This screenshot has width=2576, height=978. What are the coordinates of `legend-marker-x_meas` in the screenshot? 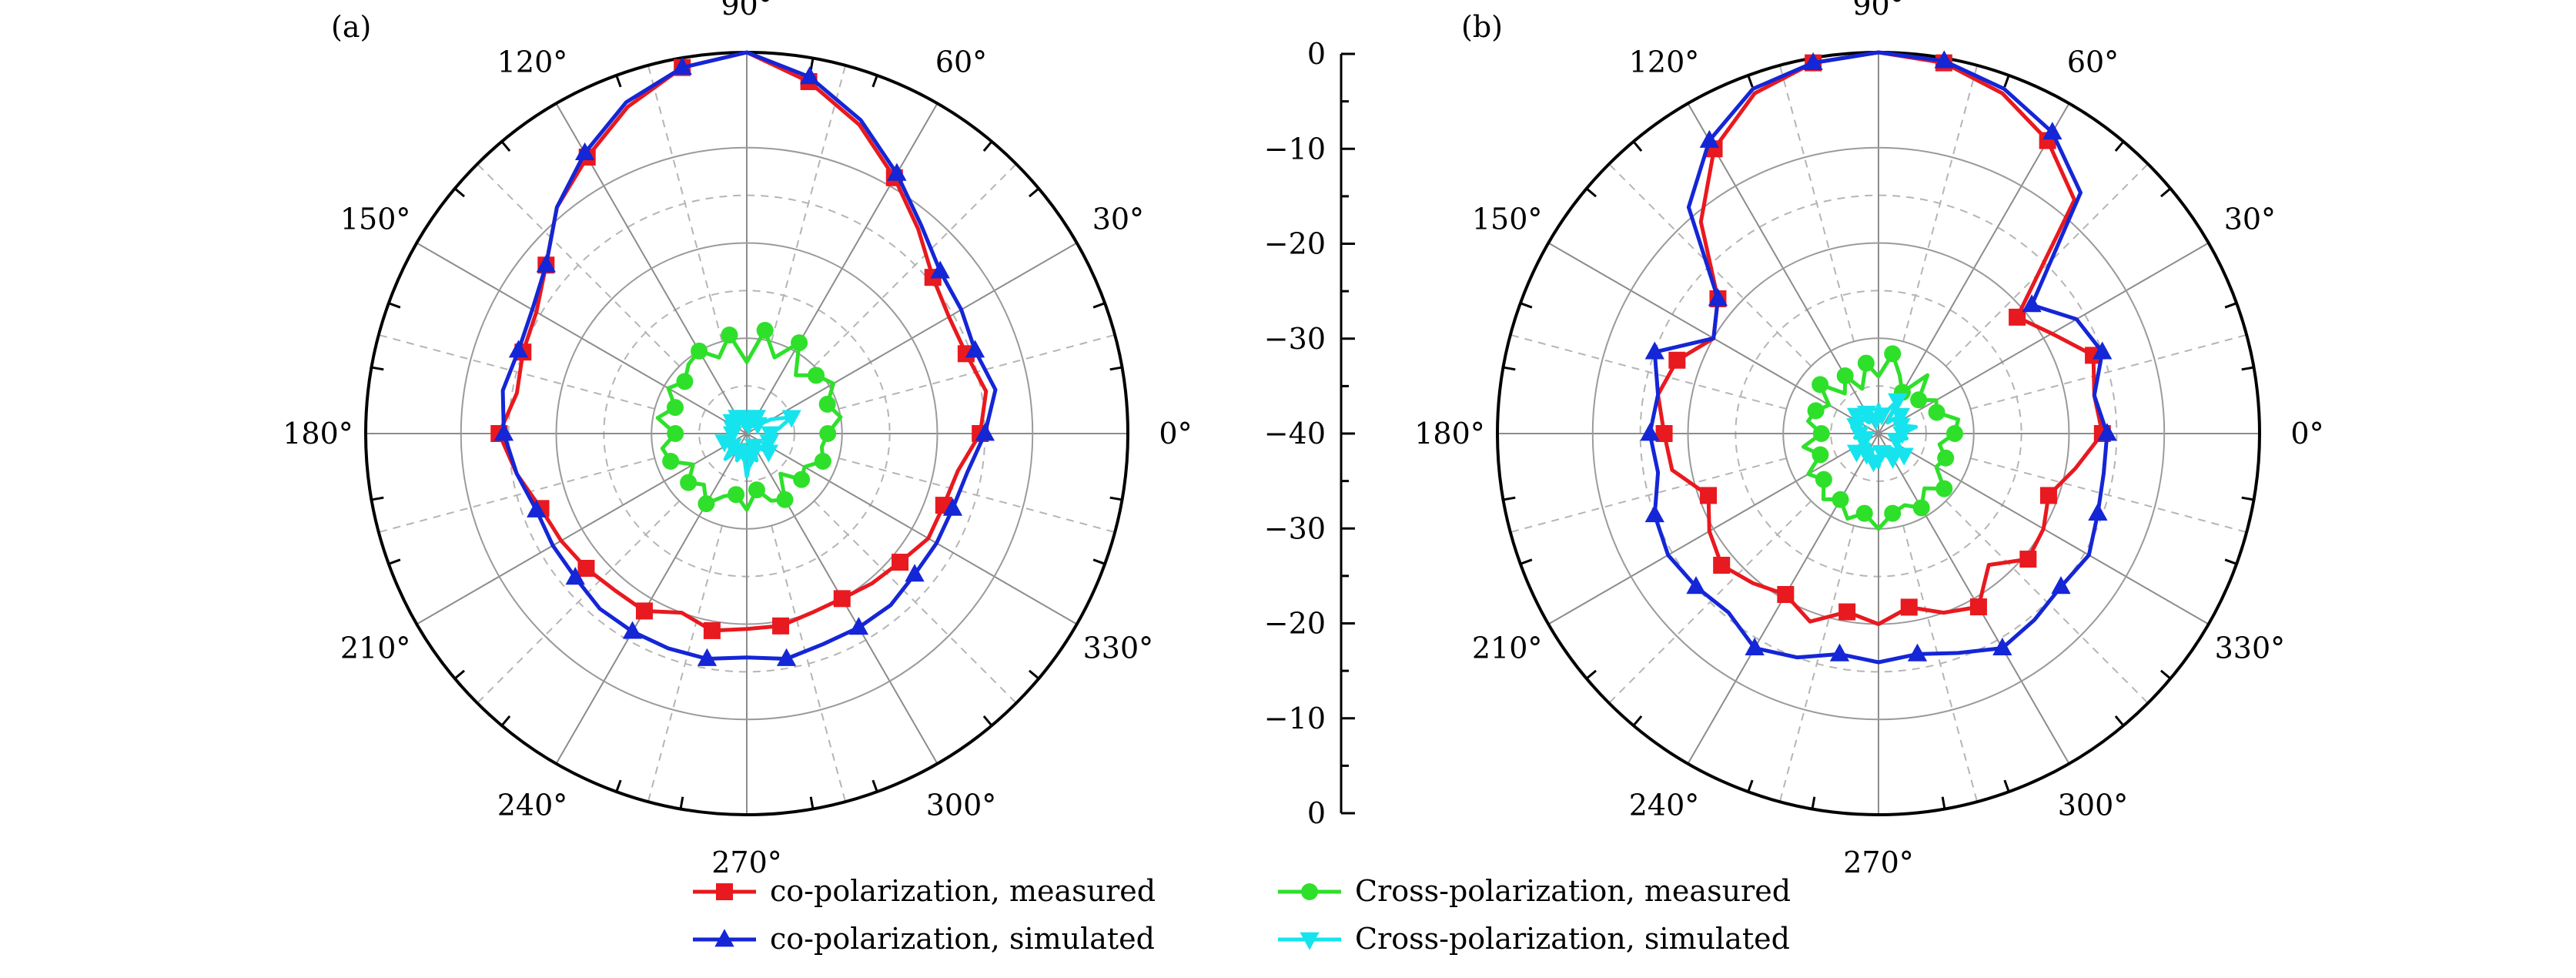 It's located at (1310, 892).